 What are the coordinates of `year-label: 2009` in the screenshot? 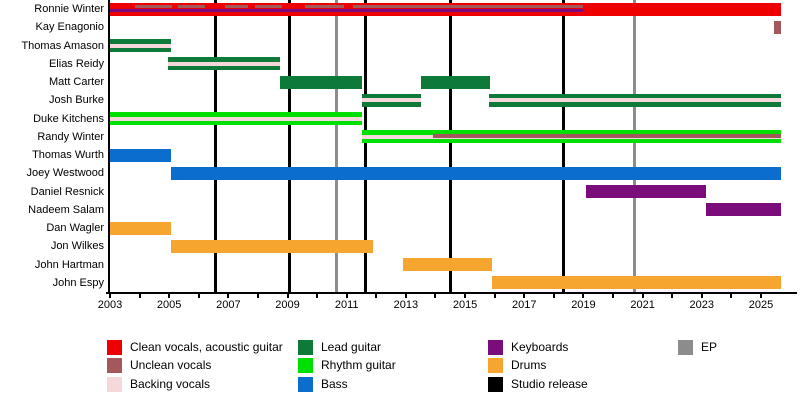 It's located at (287, 305).